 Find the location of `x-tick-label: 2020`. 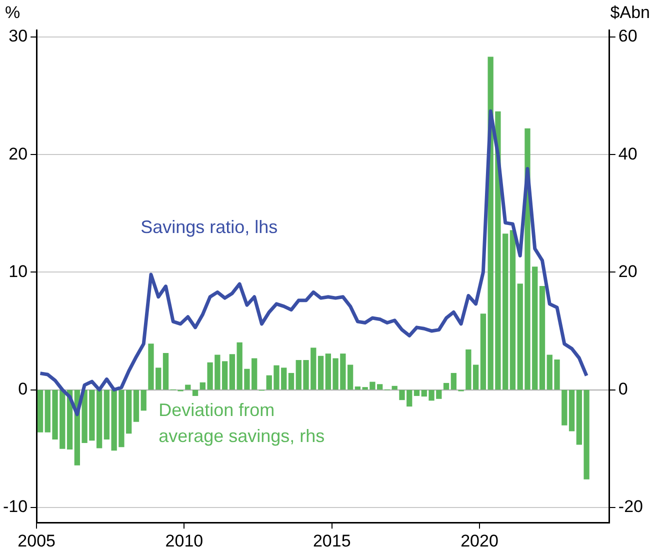

x-tick-label: 2020 is located at coordinates (479, 540).